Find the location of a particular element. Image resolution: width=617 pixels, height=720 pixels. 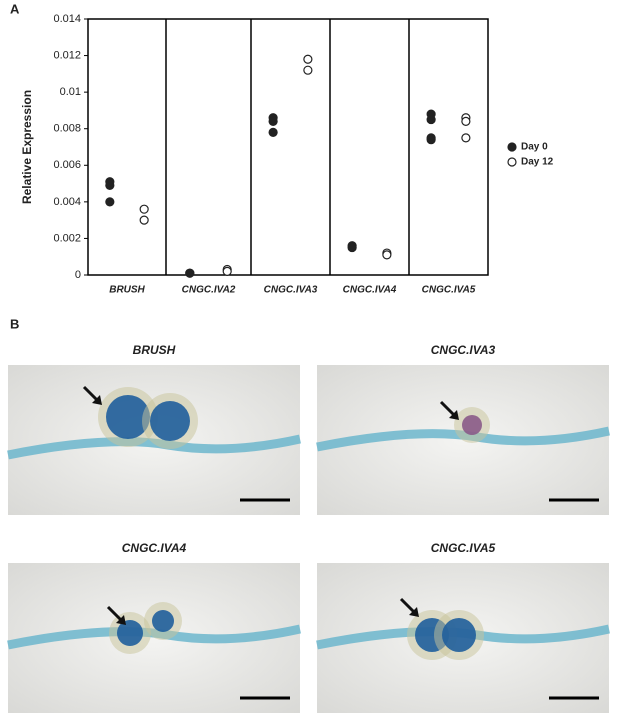

image-title: CNGC.IVA3 is located at coordinates (463, 350).